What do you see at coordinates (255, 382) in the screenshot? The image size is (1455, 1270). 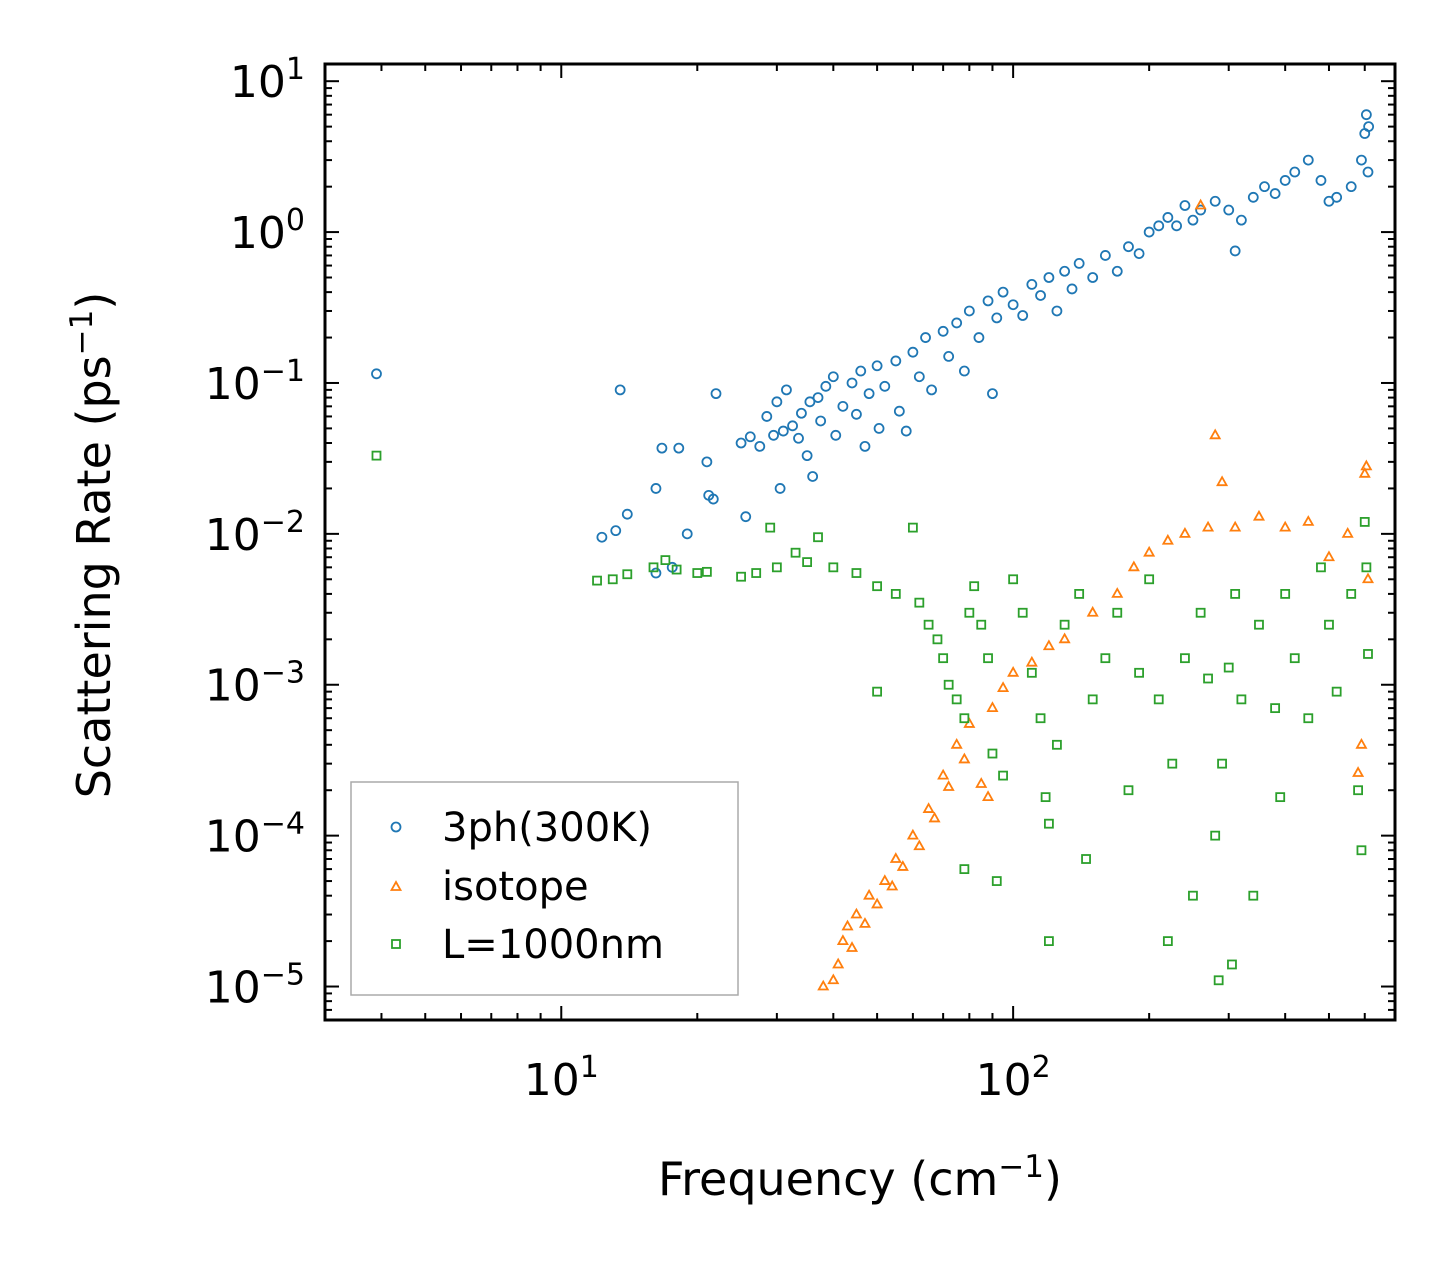 I see `y-tick-label: 10⁻¹` at bounding box center [255, 382].